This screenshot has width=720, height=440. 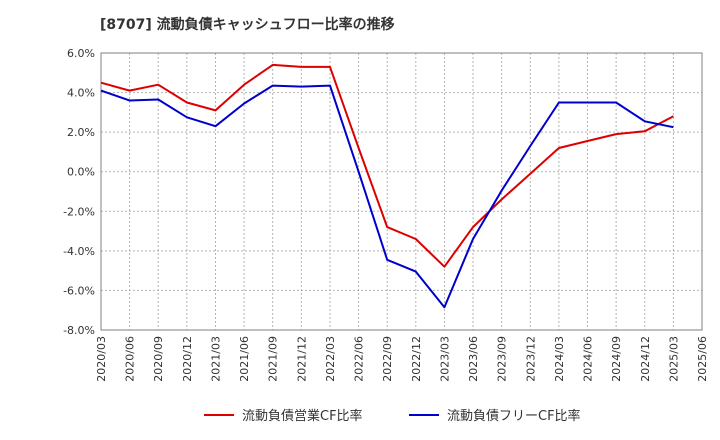 I want to click on x-tick-label: 2025/03, so click(x=673, y=359).